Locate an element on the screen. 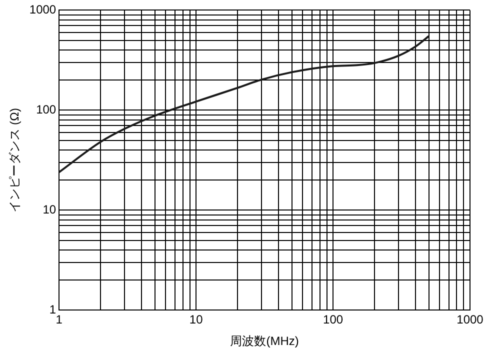 The height and width of the screenshot is (357, 490). x-axis-title: 周波数(MHz) is located at coordinates (264, 341).